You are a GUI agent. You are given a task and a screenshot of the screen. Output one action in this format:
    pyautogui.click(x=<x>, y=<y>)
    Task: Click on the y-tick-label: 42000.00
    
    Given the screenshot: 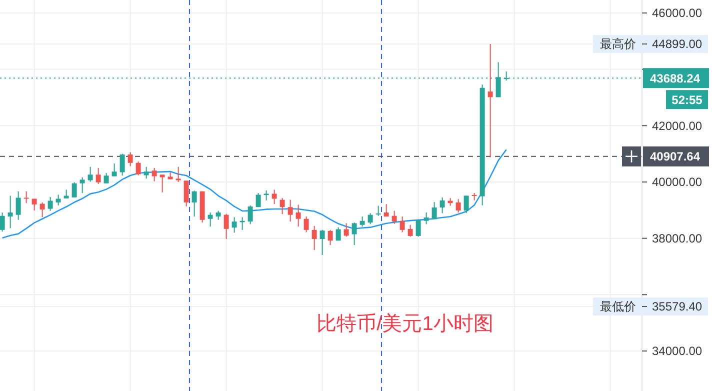 What is the action you would take?
    pyautogui.click(x=677, y=125)
    